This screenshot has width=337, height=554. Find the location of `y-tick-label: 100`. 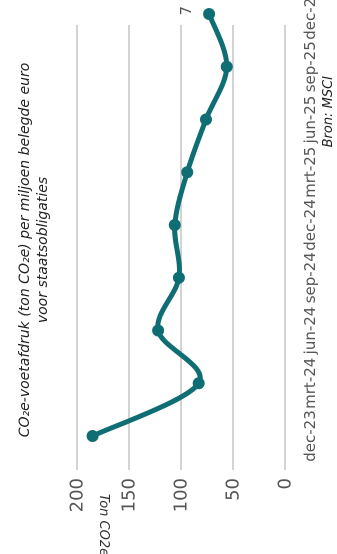

y-tick-label: 100 is located at coordinates (181, 495).